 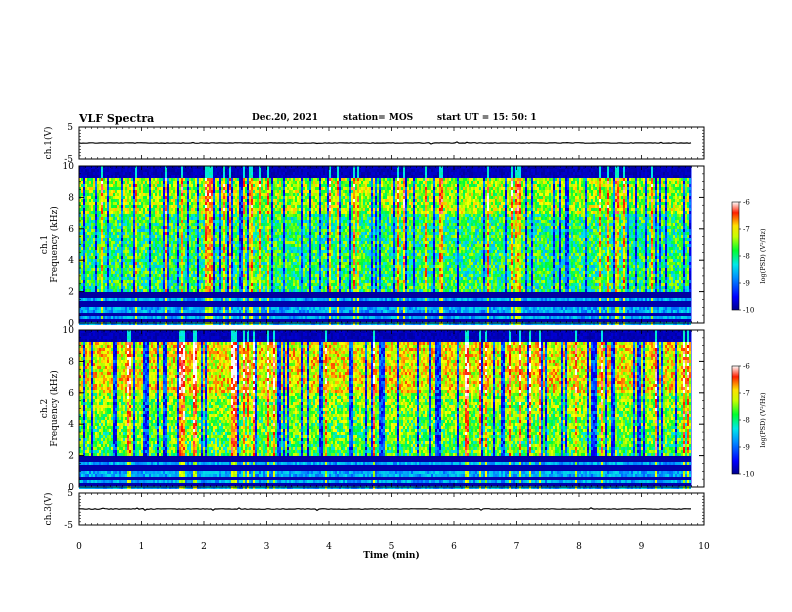 I want to click on ch1-waveform-trace, so click(x=385, y=143).